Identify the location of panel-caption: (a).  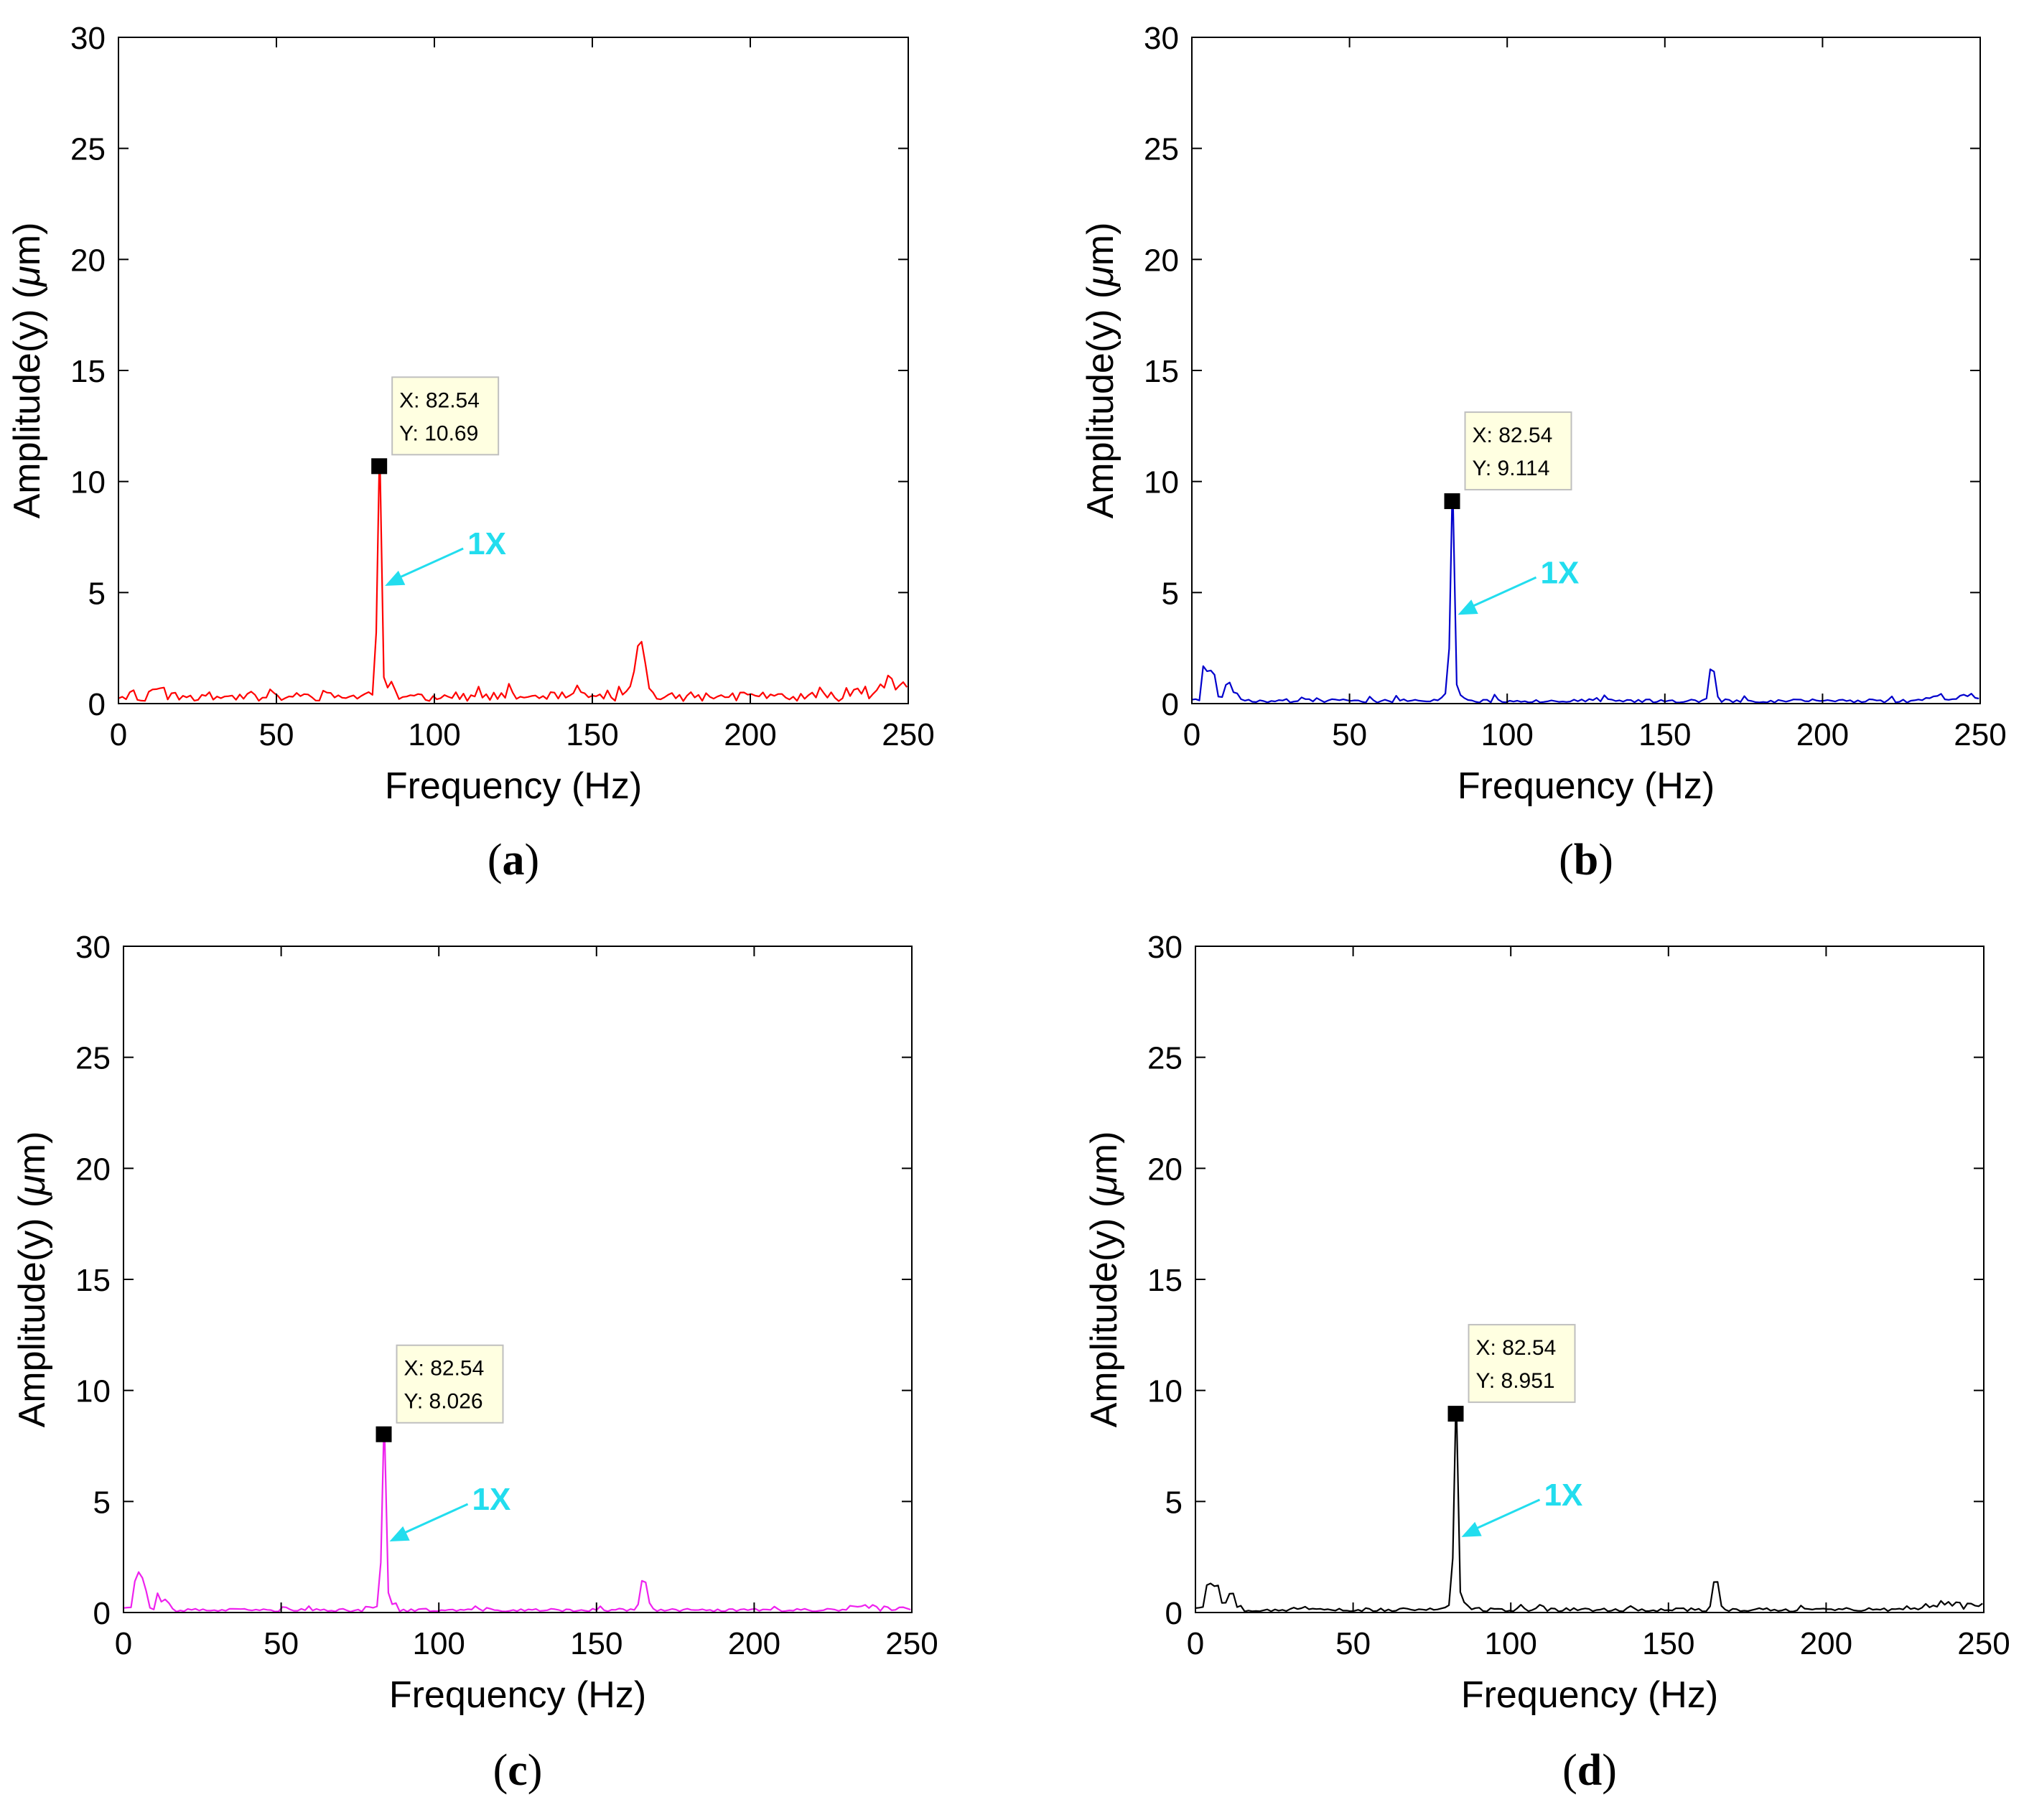
(513, 860).